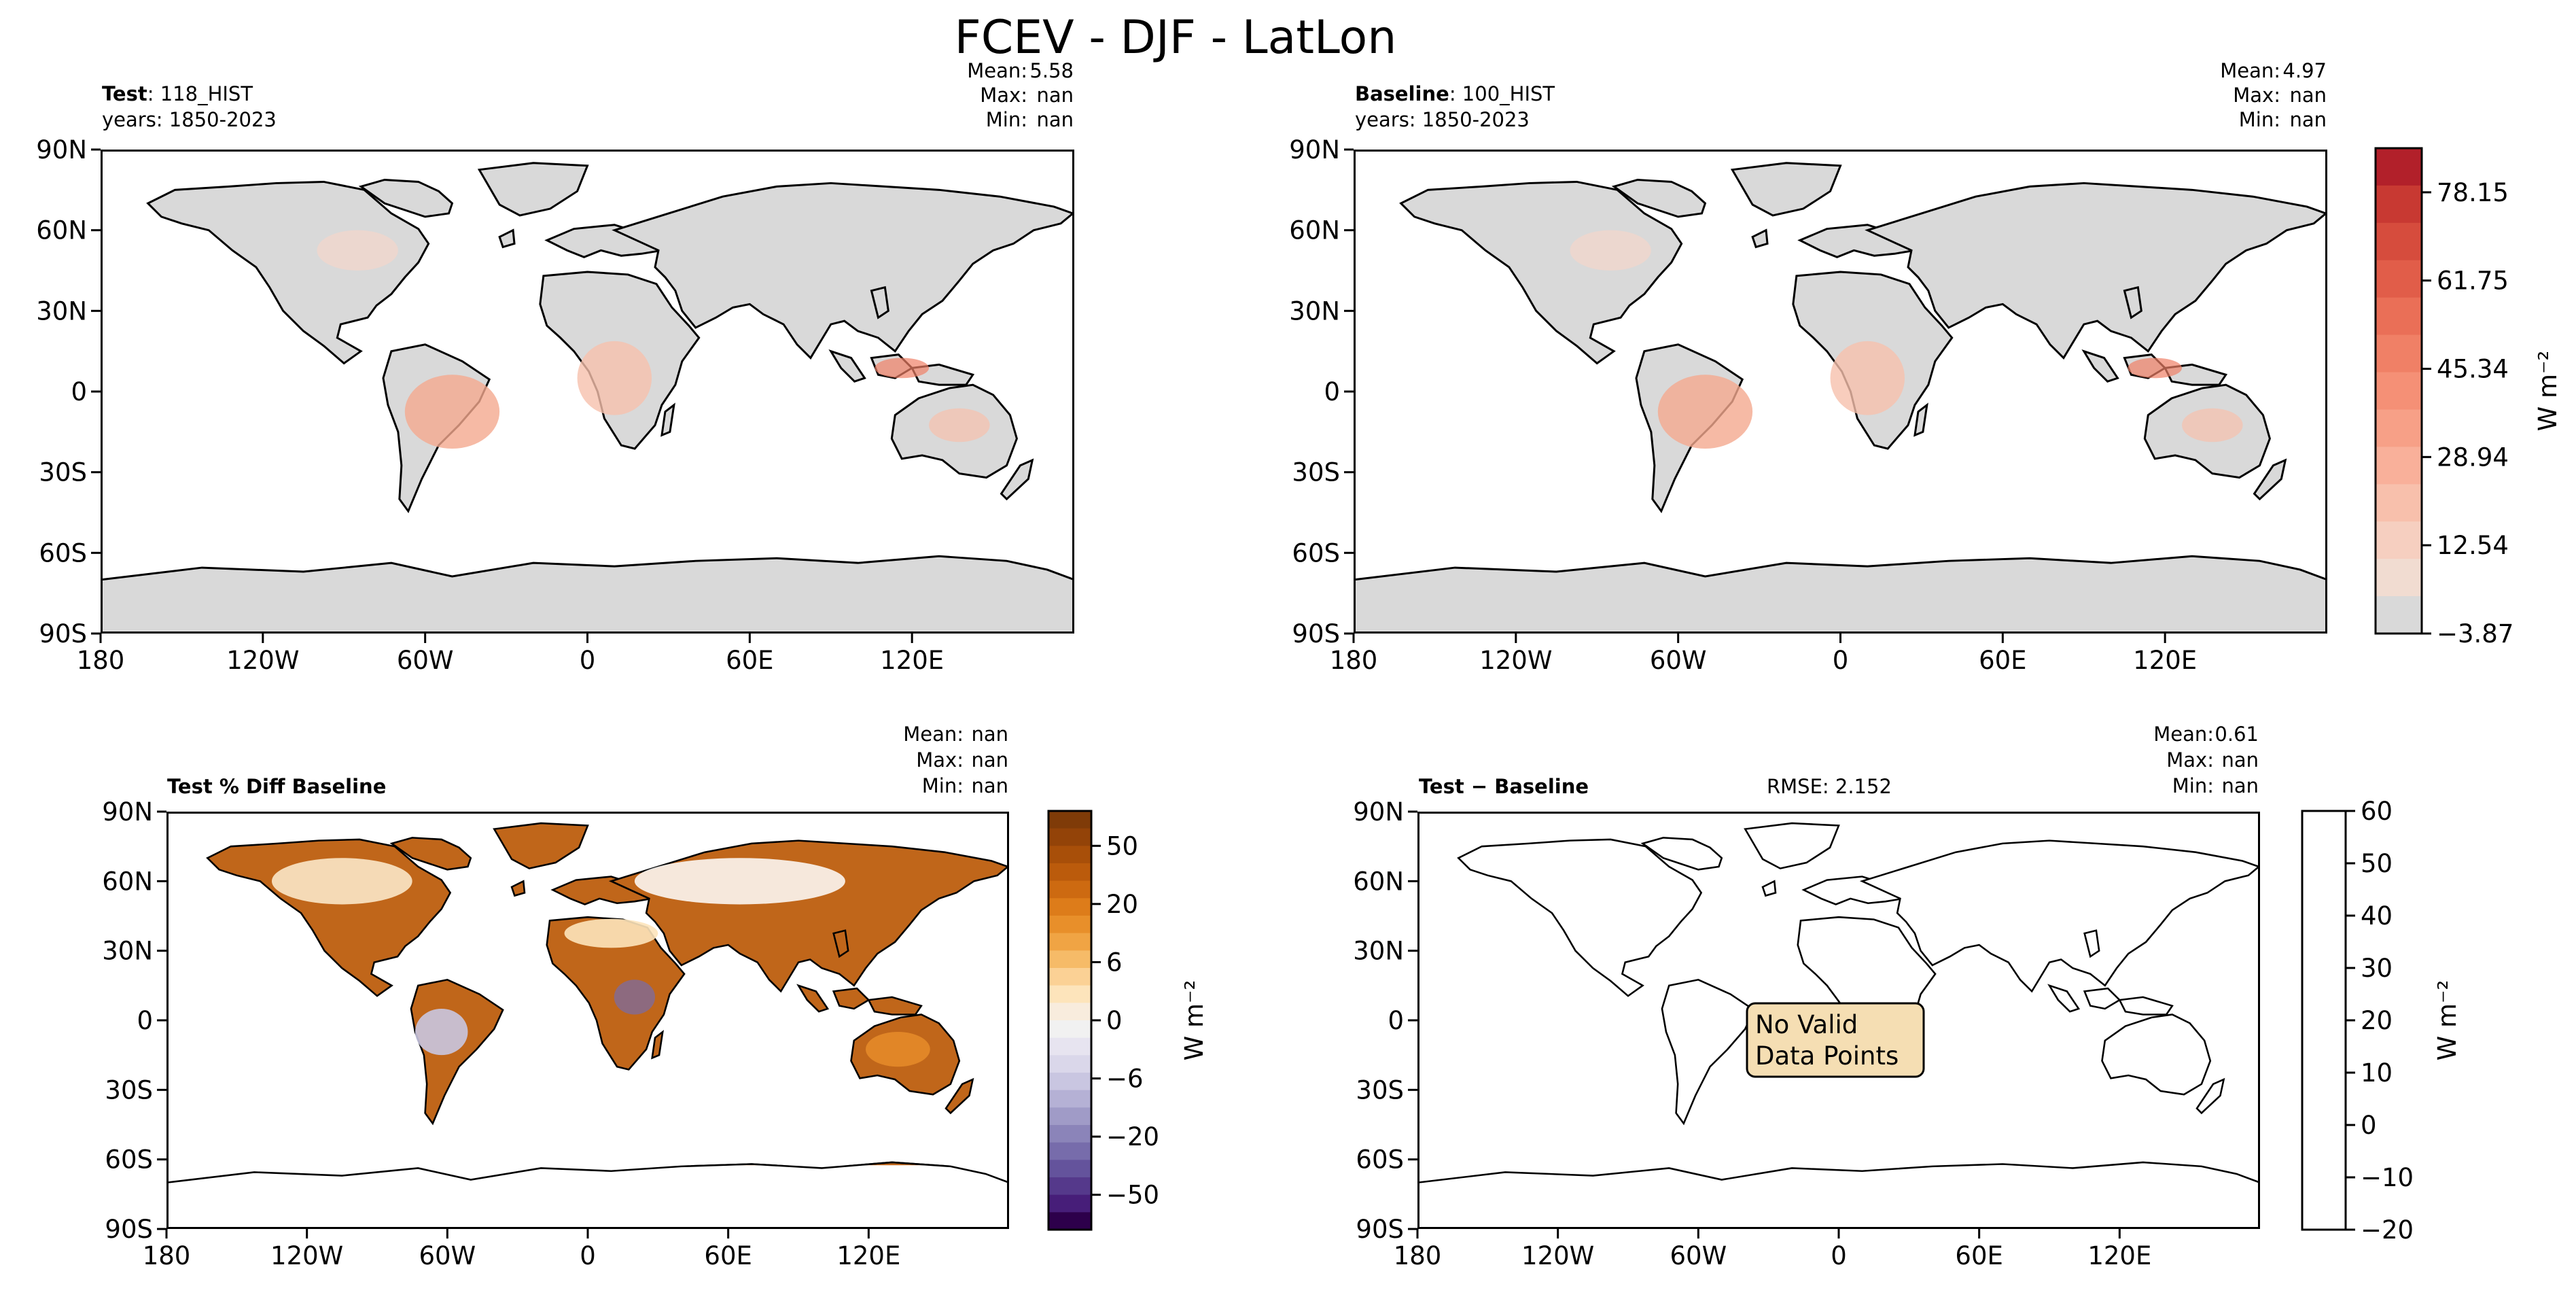 This screenshot has width=2576, height=1299. What do you see at coordinates (2387, 1177) in the screenshot?
I see `colorbar-tick-label: −10` at bounding box center [2387, 1177].